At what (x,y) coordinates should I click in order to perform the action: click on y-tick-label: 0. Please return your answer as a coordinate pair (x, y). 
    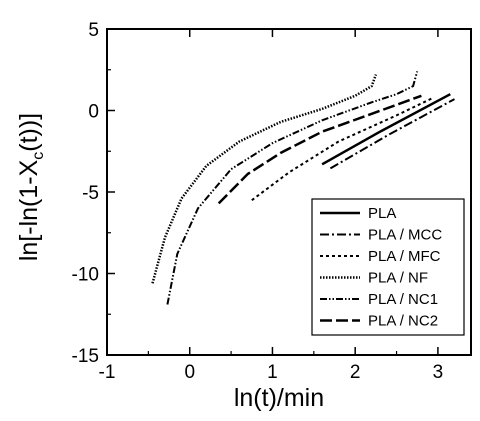
    Looking at the image, I should click on (93, 112).